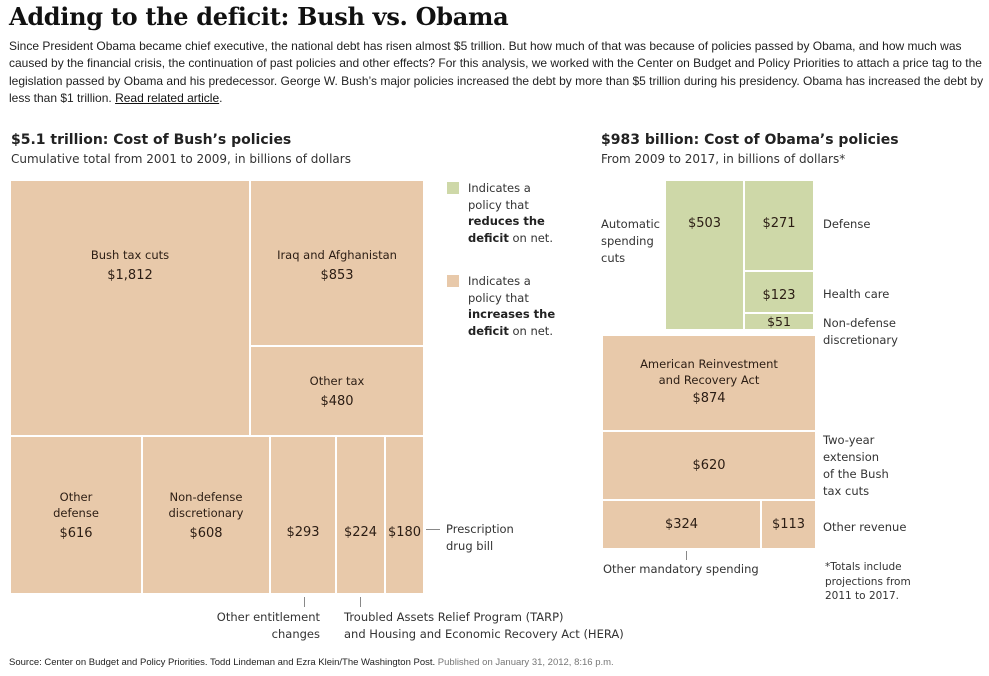 The height and width of the screenshot is (676, 989). I want to click on leader-line-prescription, so click(433, 529).